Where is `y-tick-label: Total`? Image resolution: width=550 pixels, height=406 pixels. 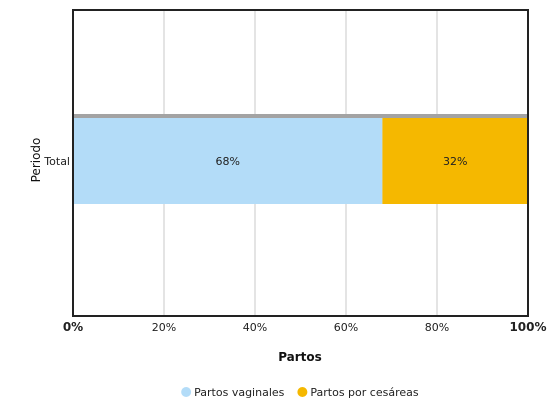 y-tick-label: Total is located at coordinates (56, 161).